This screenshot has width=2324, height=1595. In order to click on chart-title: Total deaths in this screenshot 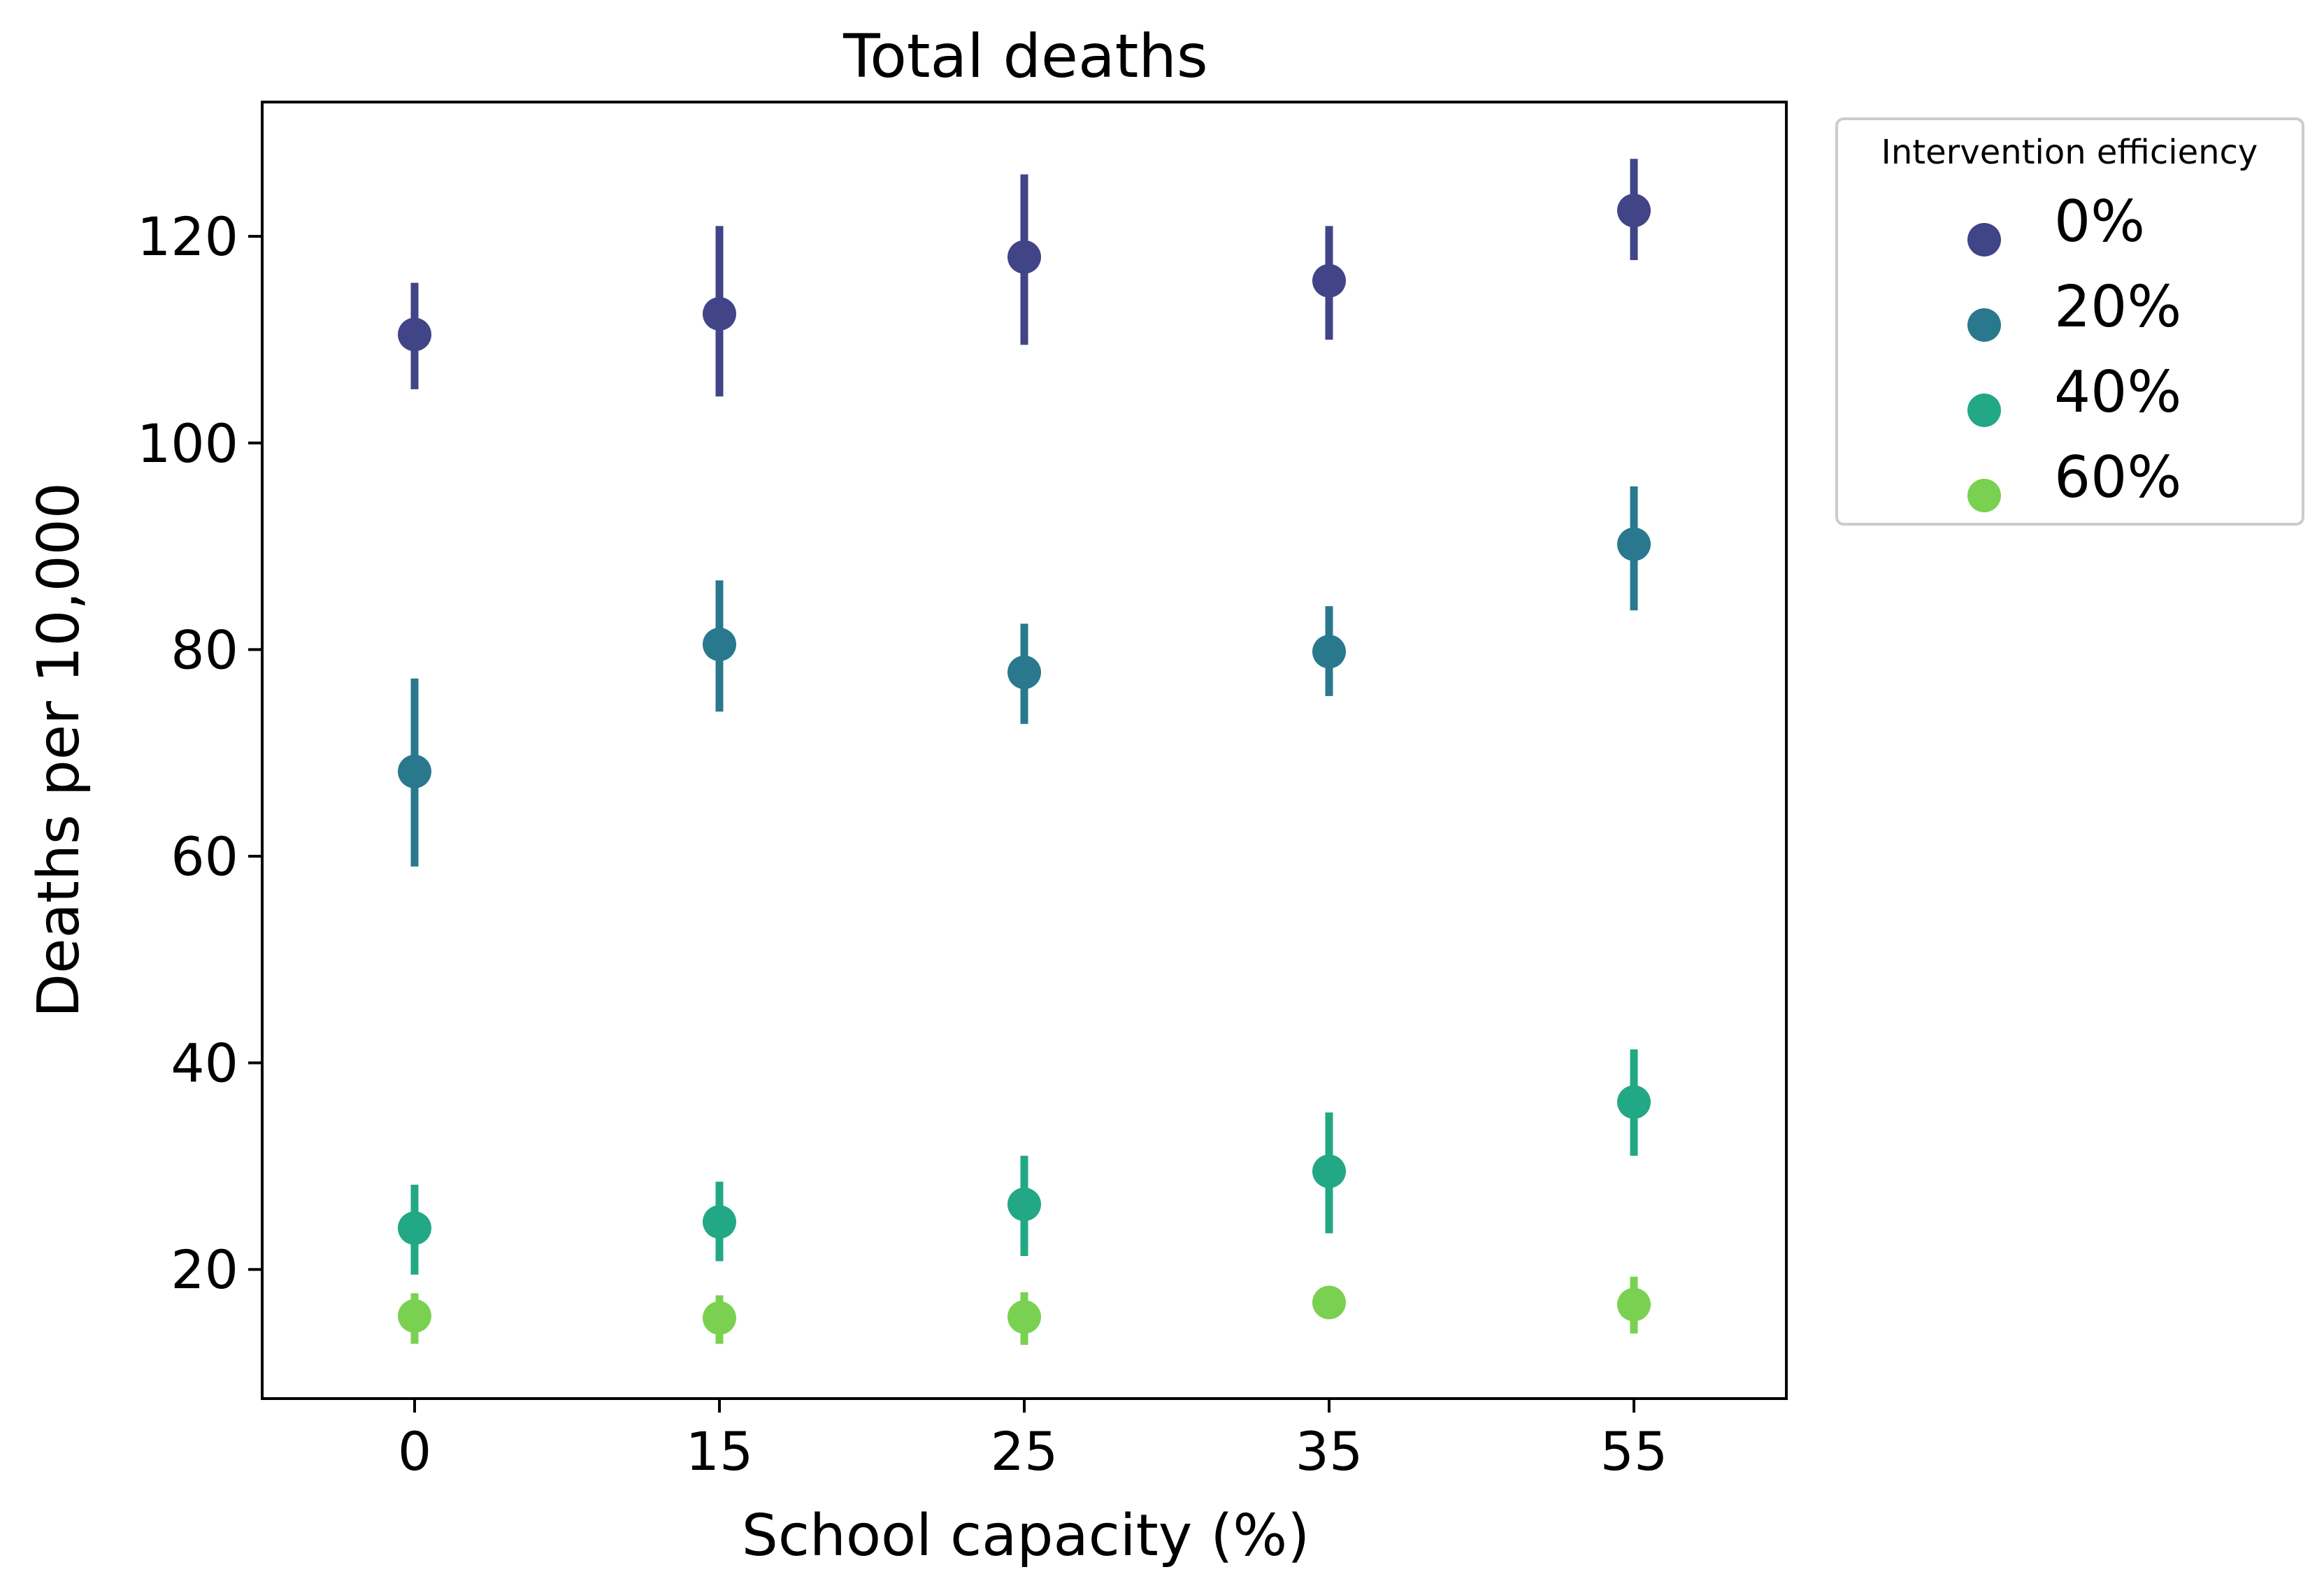, I will do `click(1024, 57)`.